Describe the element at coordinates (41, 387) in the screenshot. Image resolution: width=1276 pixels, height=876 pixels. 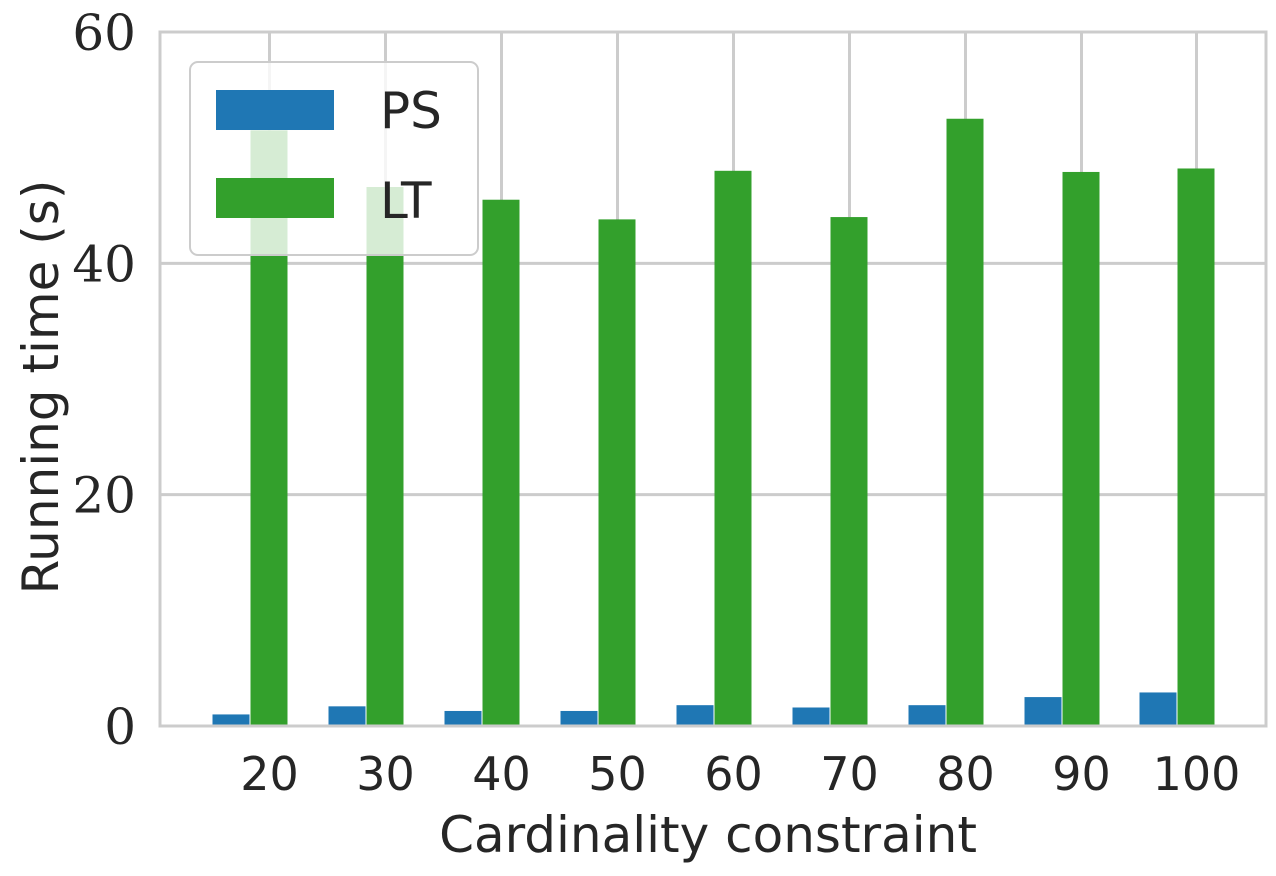
I see `y-axis-label: Running time (s)` at that location.